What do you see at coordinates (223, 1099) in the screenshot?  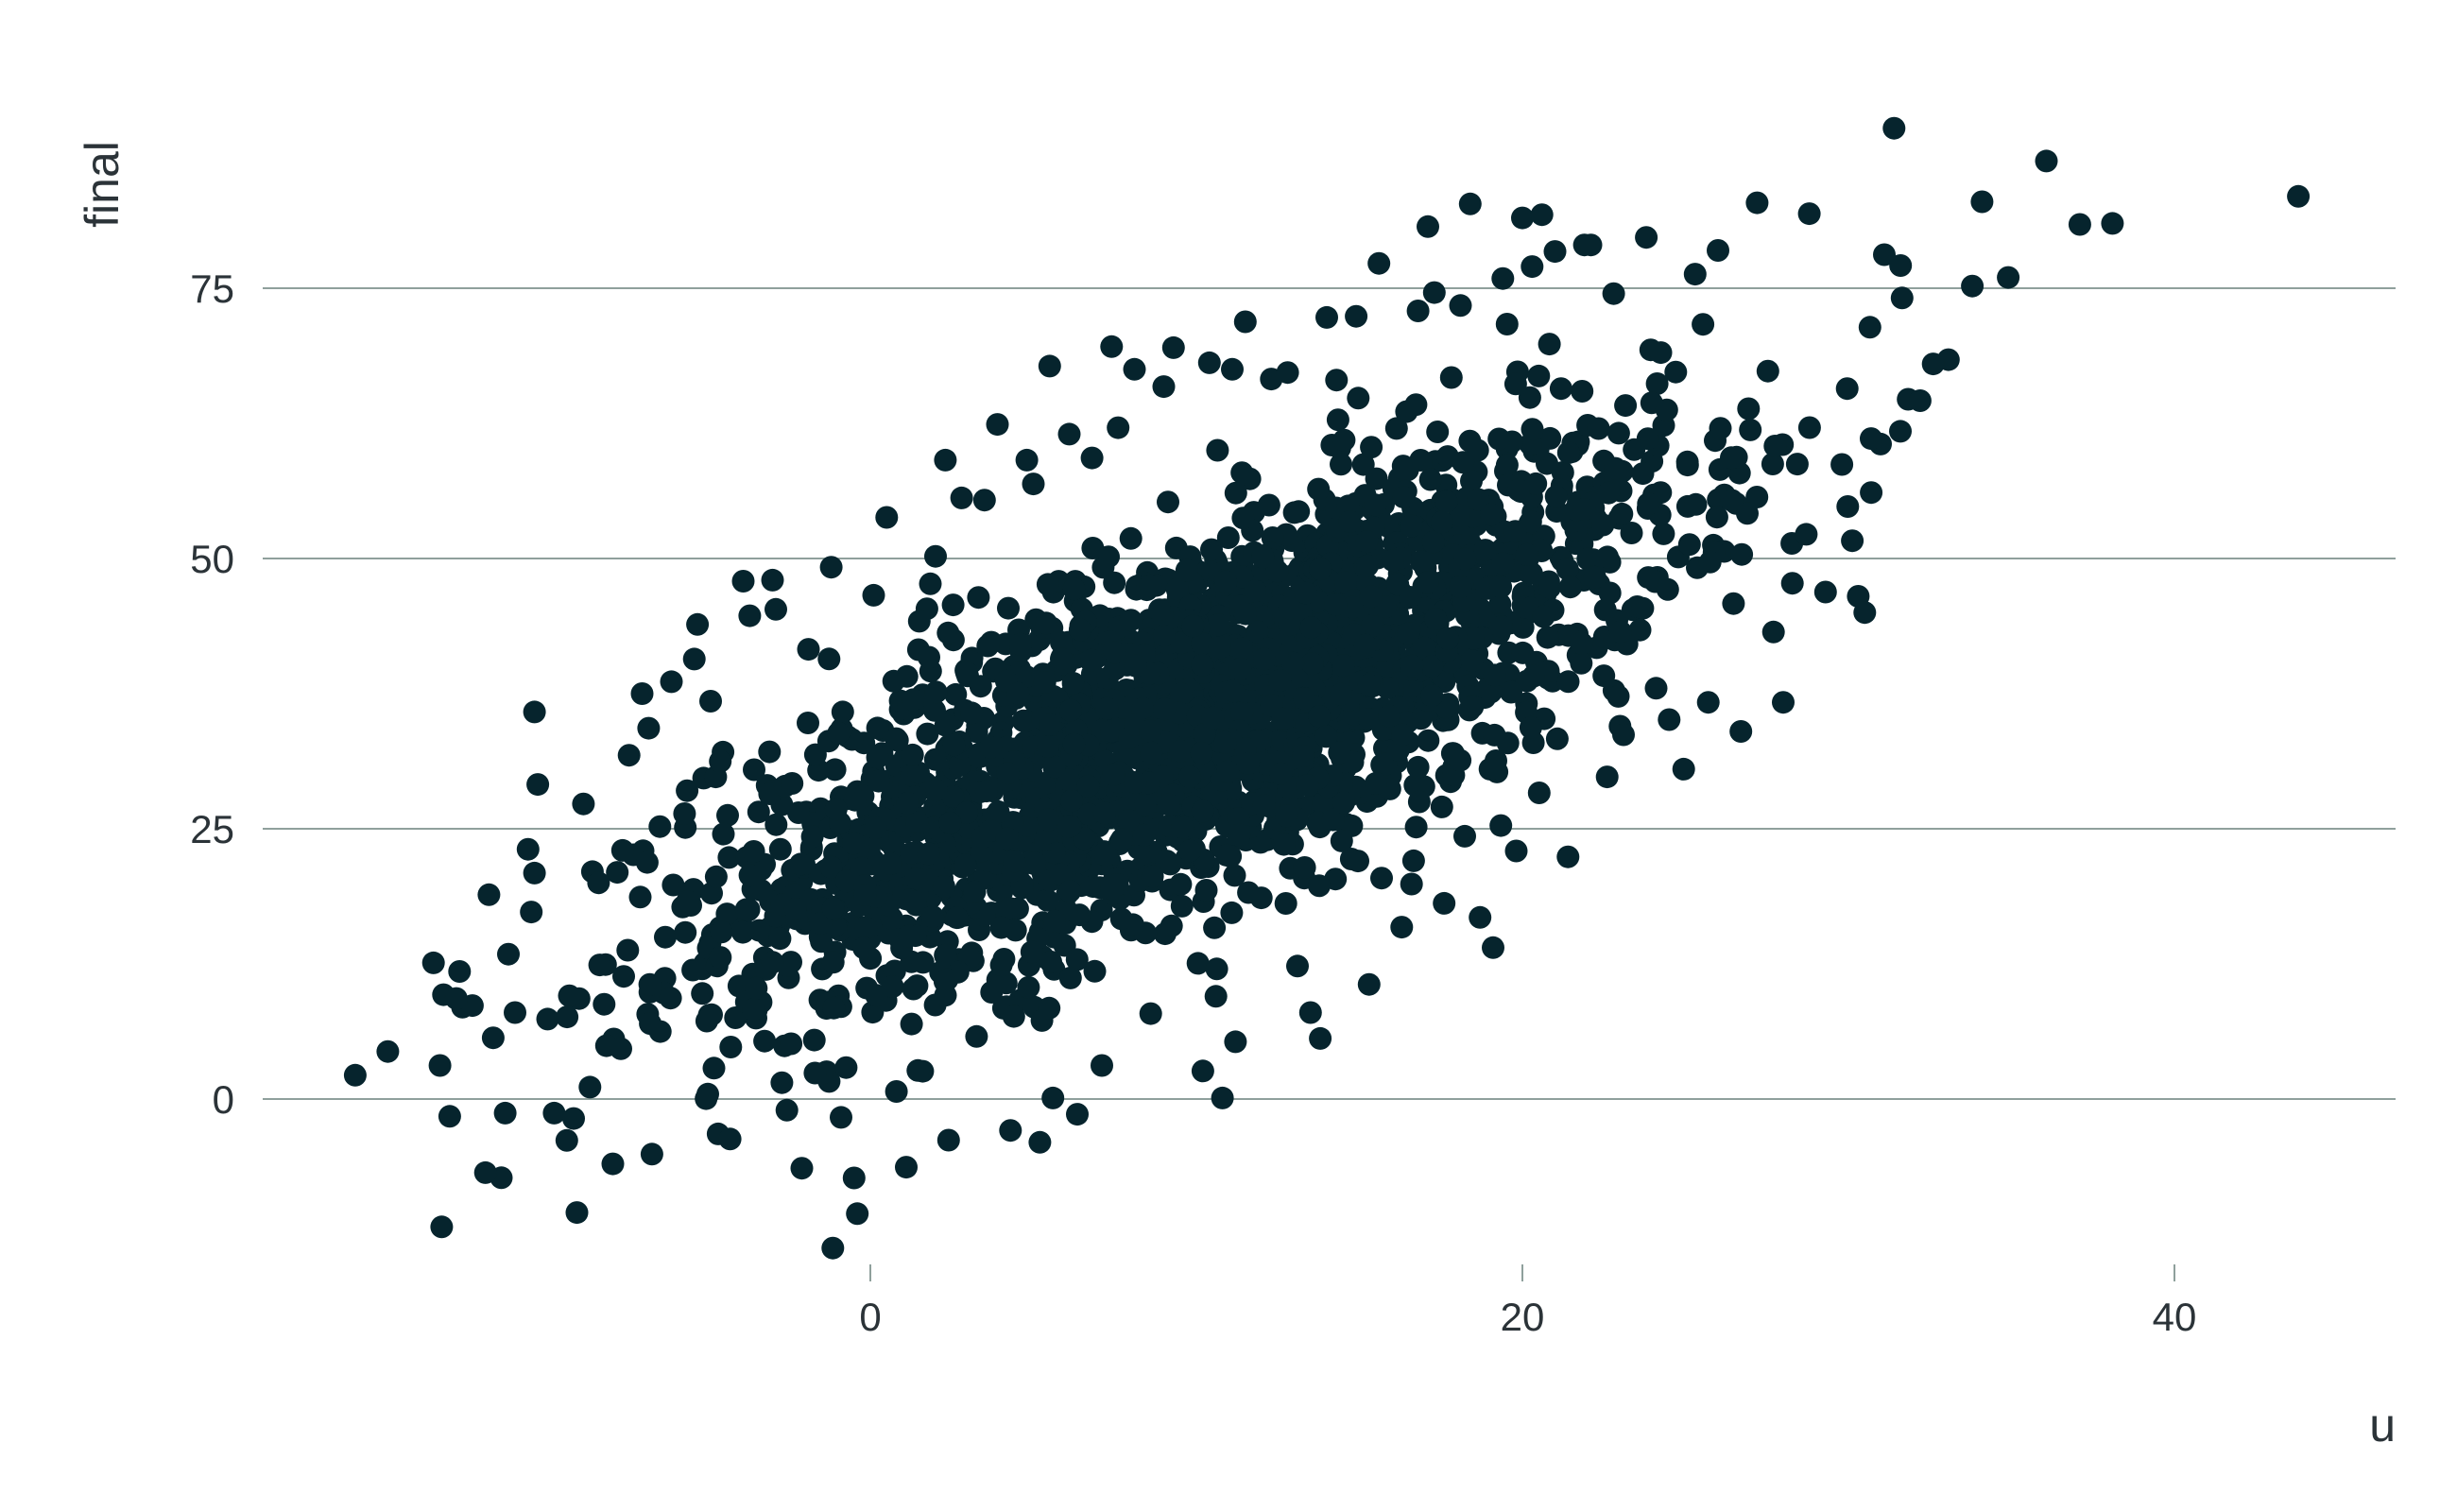 I see `y-tick-label: 0` at bounding box center [223, 1099].